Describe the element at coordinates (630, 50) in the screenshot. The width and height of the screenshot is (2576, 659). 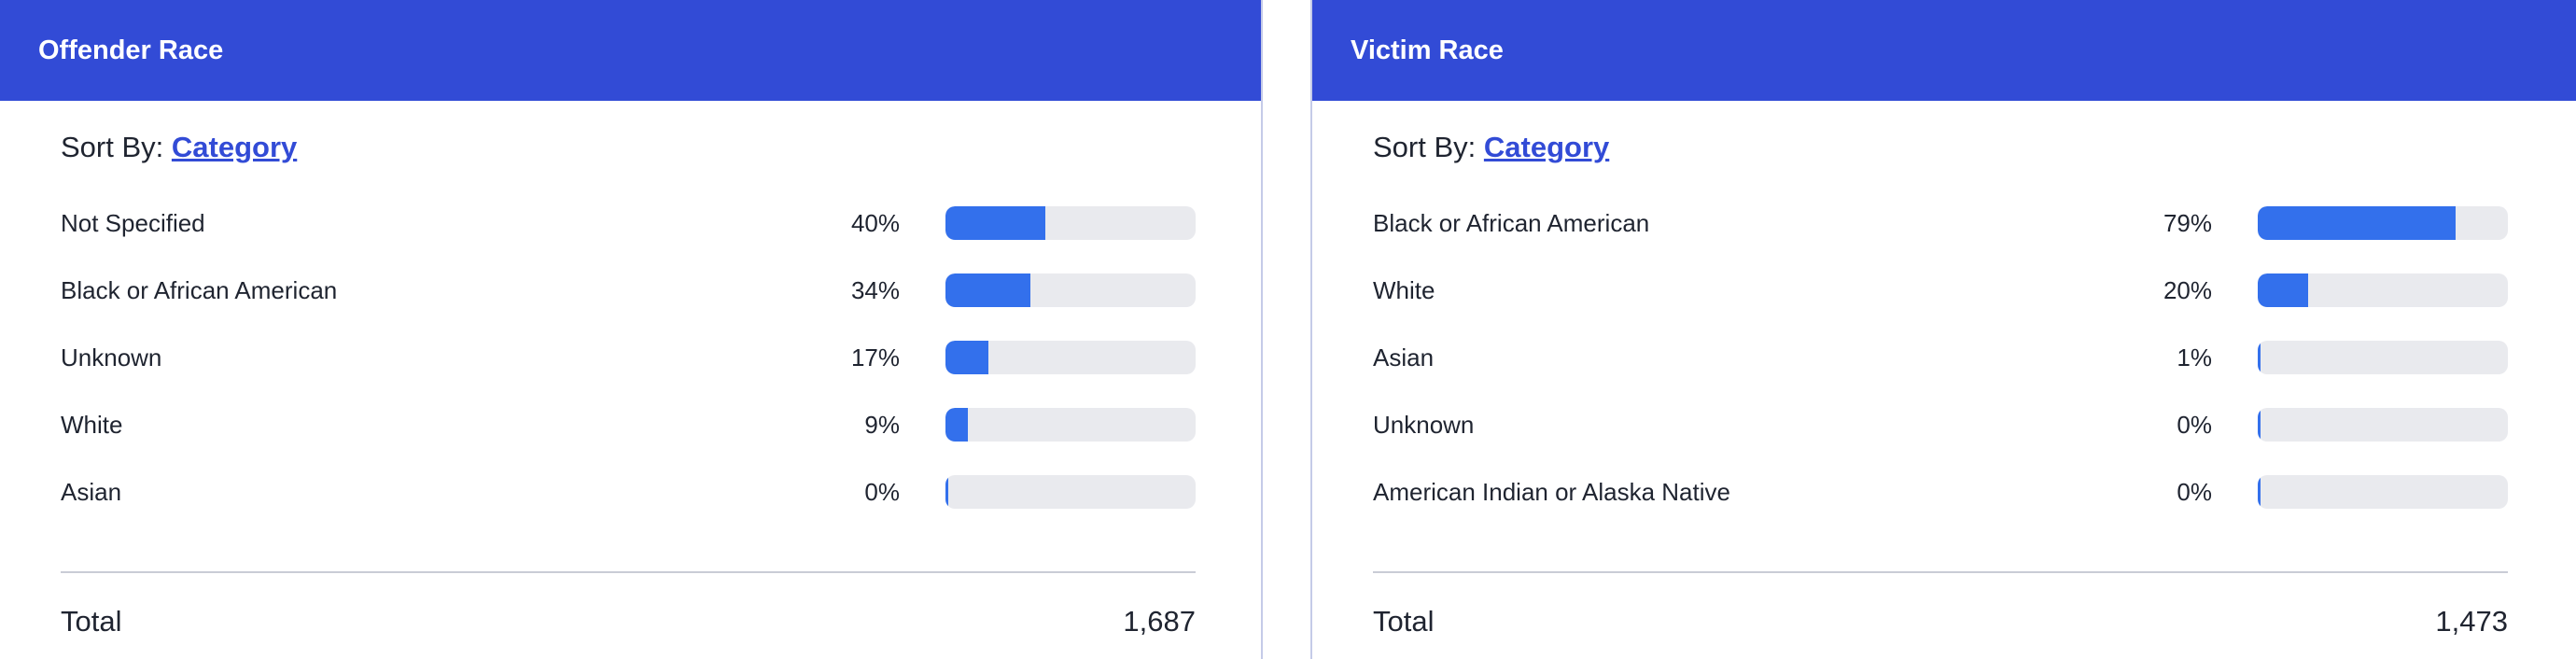
I see `panel-title: Offender Race` at that location.